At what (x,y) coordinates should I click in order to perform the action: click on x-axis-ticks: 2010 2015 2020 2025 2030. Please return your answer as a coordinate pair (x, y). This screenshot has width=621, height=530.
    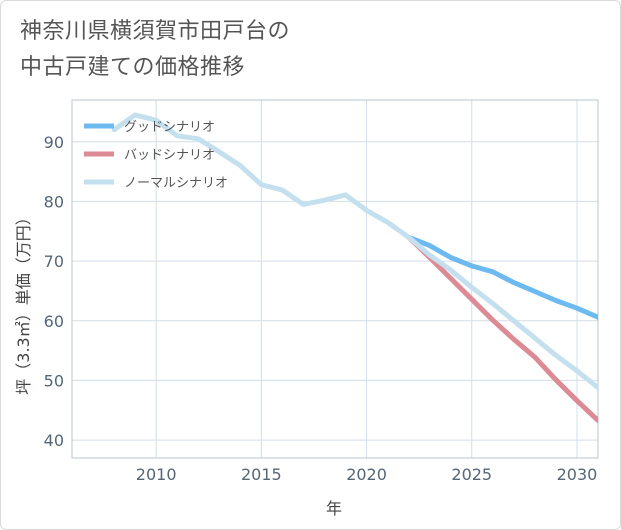
    Looking at the image, I should click on (367, 474).